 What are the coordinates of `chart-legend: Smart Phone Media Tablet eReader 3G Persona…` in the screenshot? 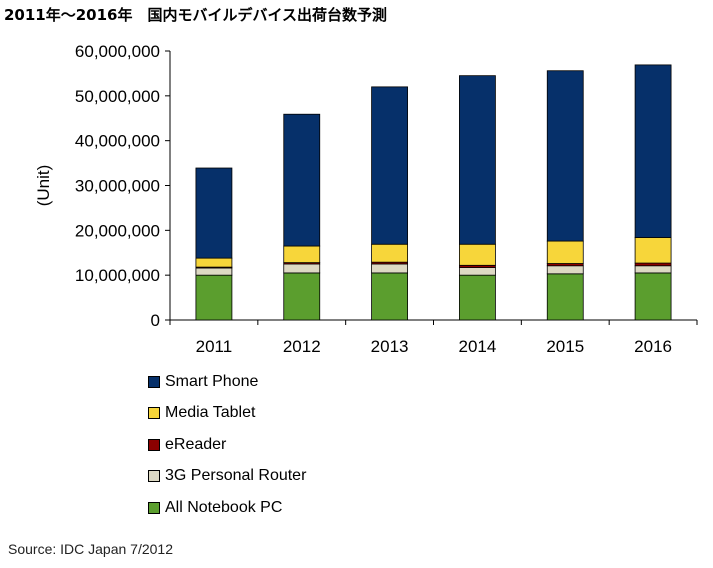 It's located at (227, 445).